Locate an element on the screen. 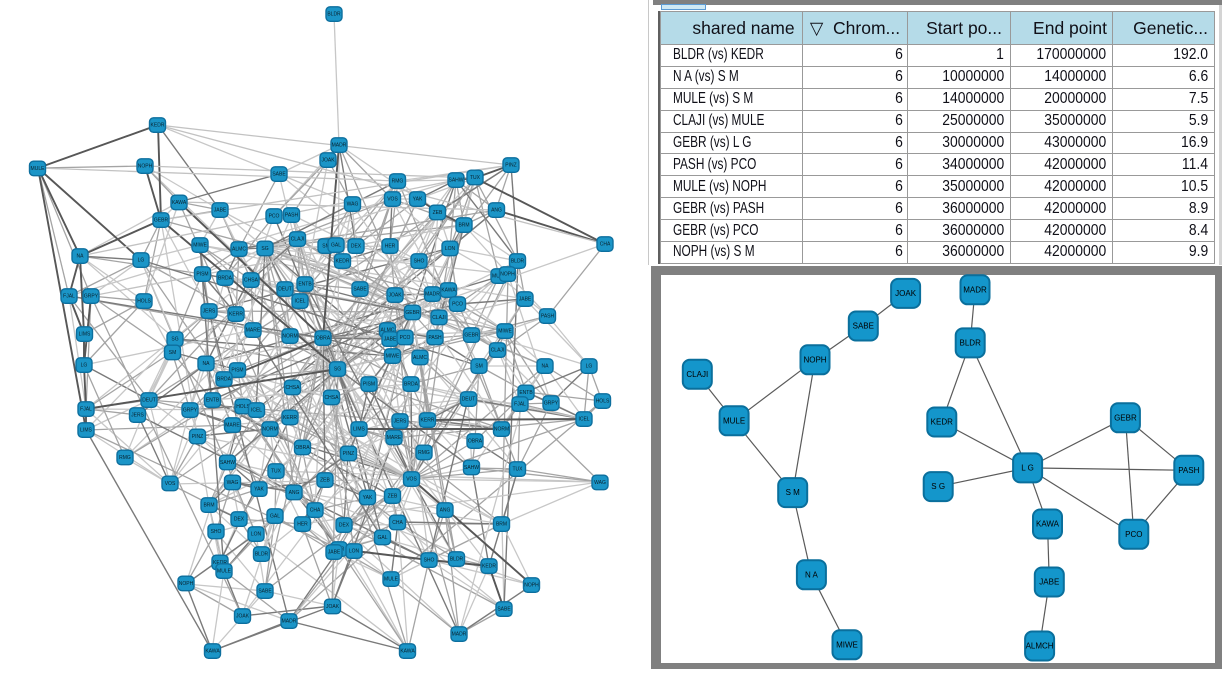 This screenshot has width=1222, height=674. svg-text: S G is located at coordinates (938, 486).